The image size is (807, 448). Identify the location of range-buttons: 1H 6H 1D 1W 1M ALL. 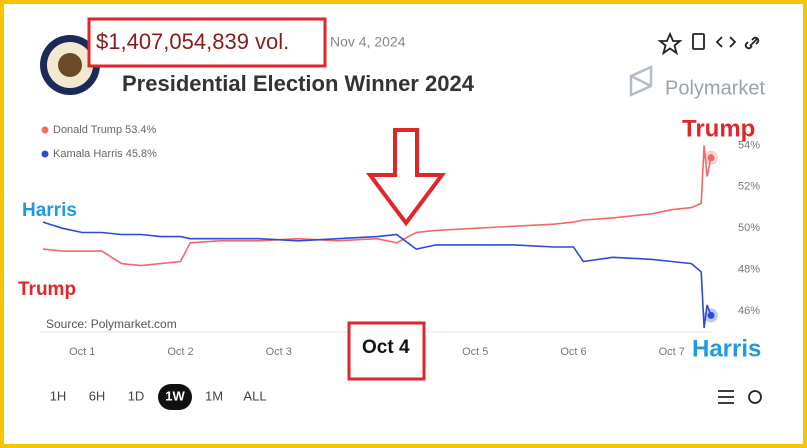
(158, 397).